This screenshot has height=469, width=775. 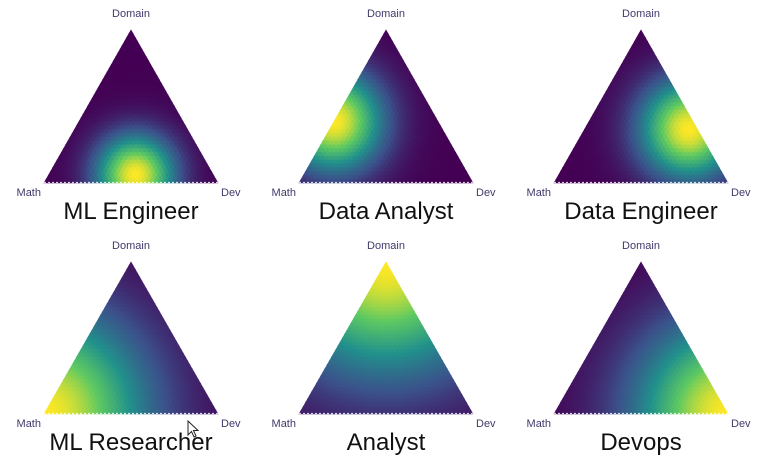 I want to click on ternary-plot-1: Domain Math Dev Data Analyst, so click(x=384, y=116).